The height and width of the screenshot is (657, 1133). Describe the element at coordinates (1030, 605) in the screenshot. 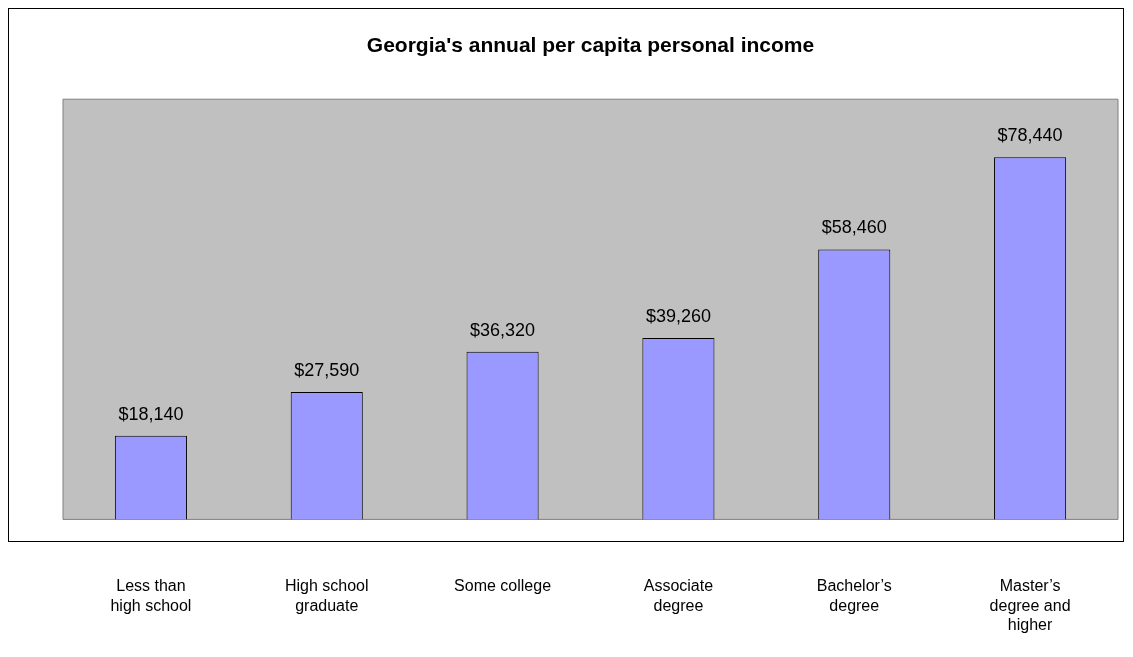

I see `x-tick-label: Master’s degree and higher` at that location.